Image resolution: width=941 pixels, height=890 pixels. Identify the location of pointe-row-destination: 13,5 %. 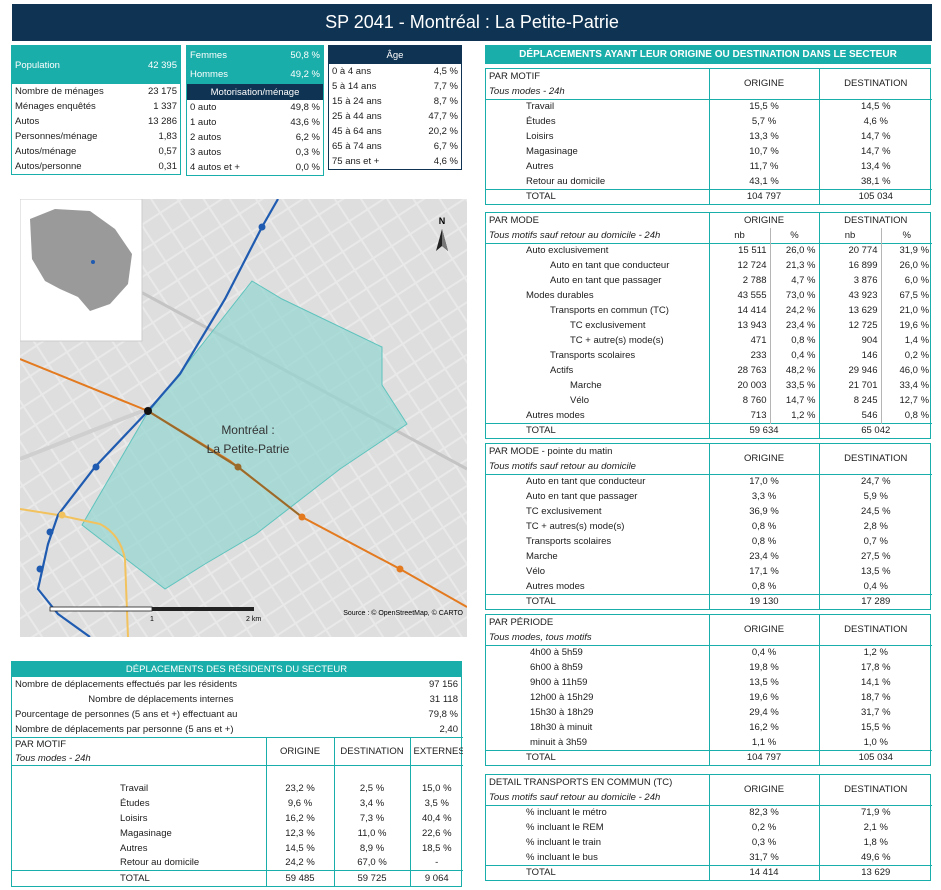
(875, 571).